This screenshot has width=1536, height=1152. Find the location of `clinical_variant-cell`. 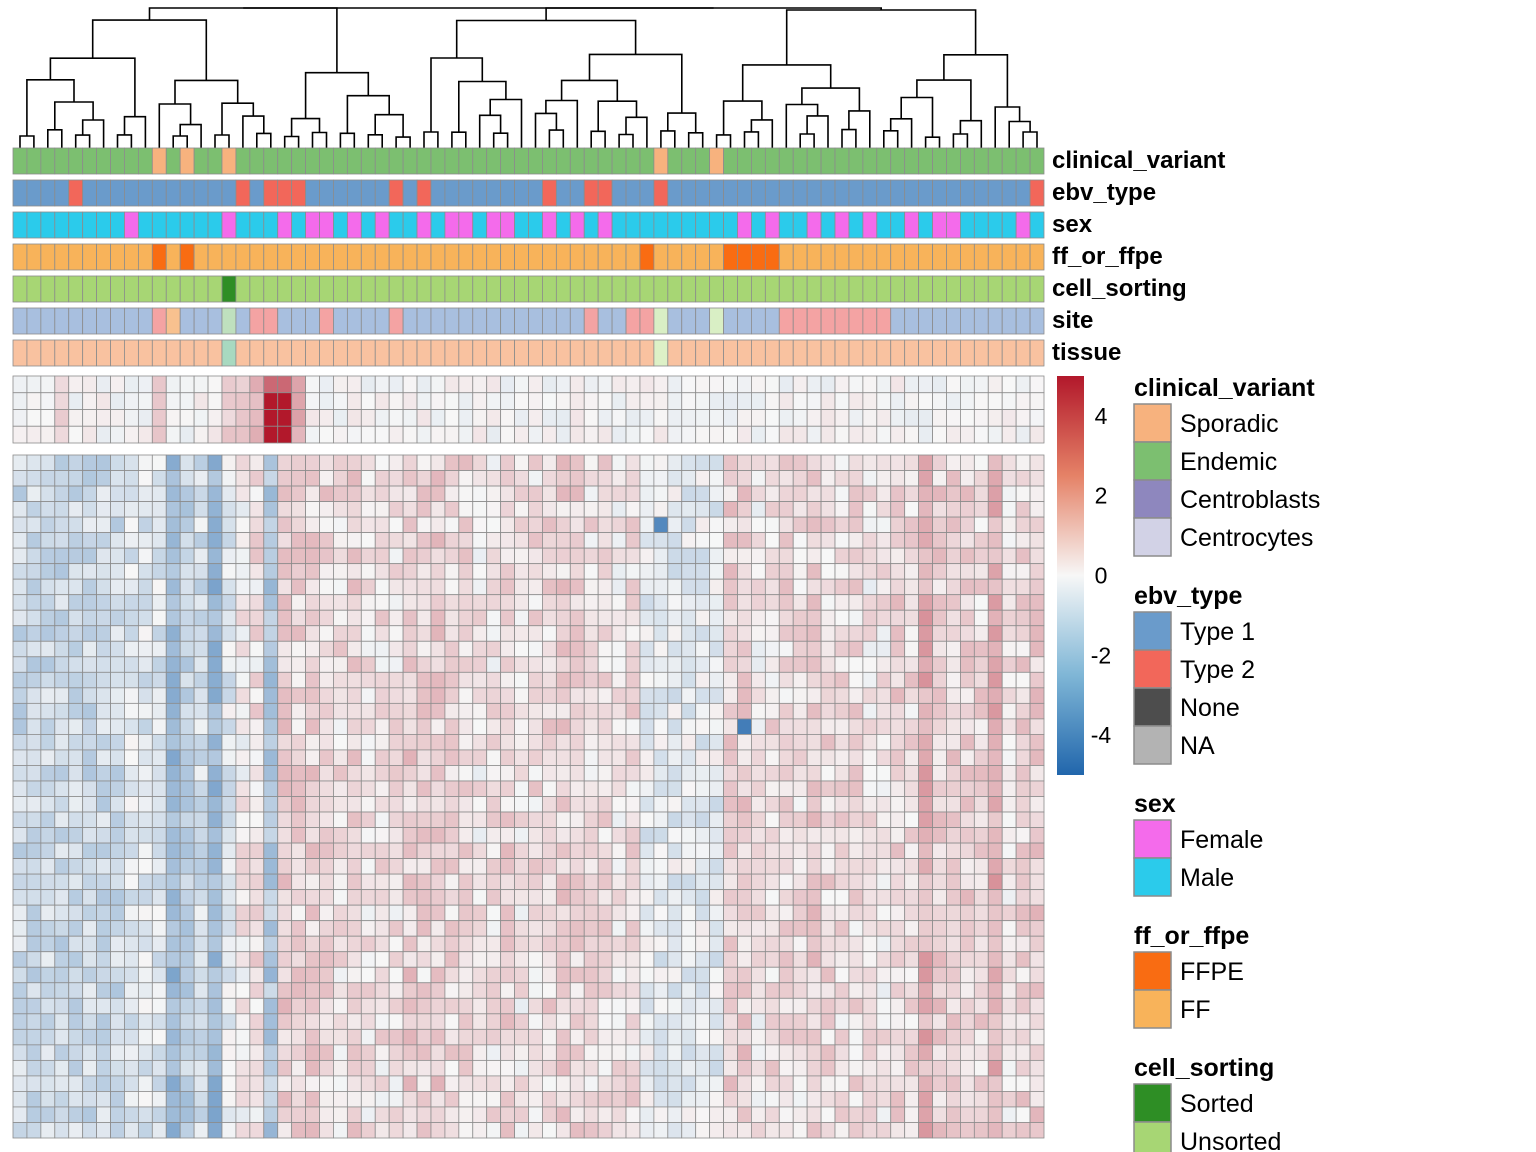

clinical_variant-cell is located at coordinates (758, 161).